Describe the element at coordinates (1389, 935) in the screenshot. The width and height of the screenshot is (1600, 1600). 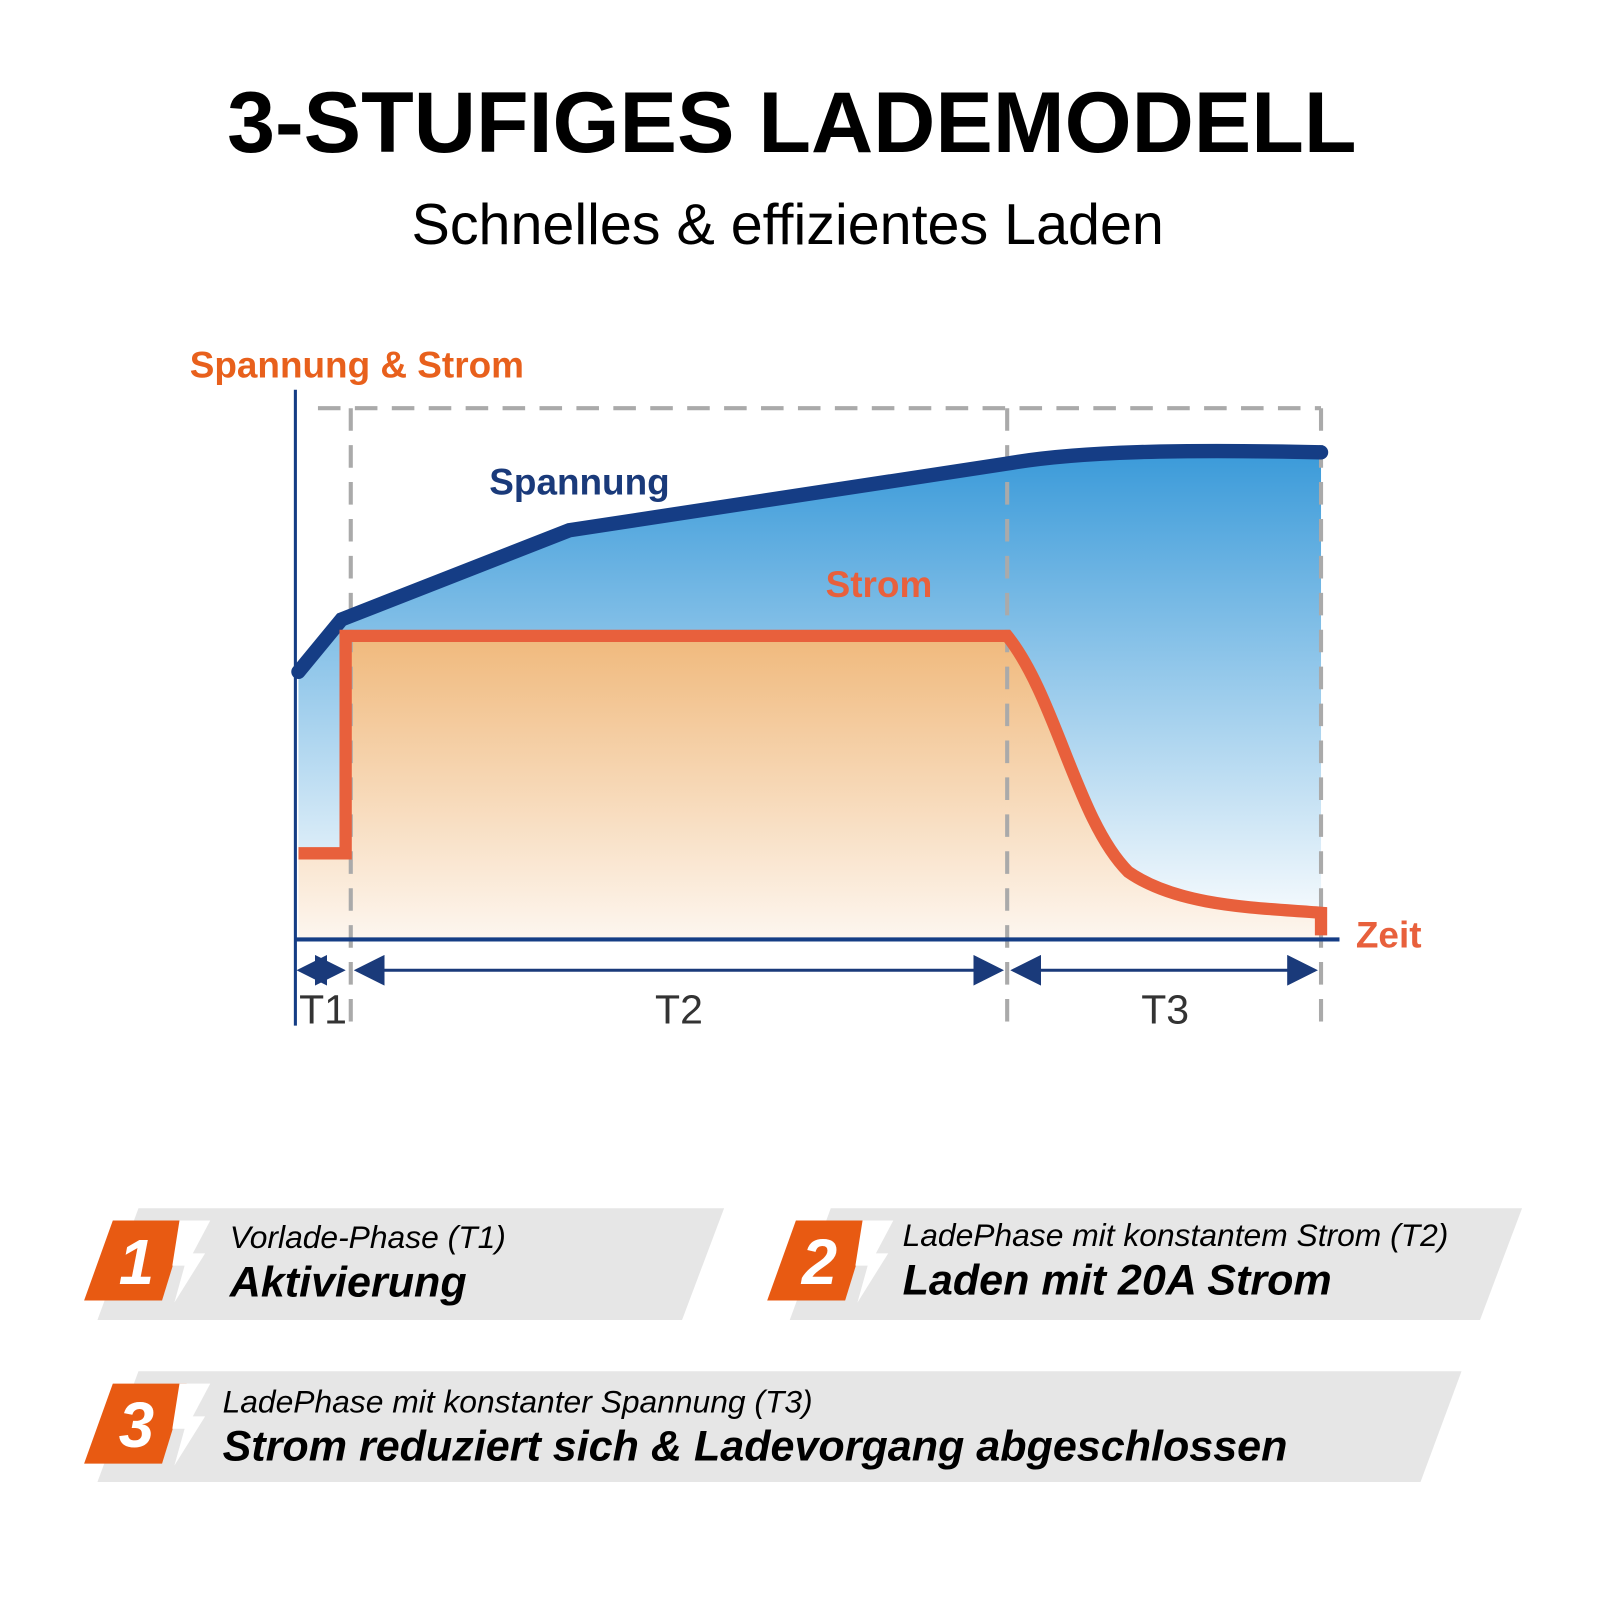
I see `x-axis-label: Zeit` at that location.